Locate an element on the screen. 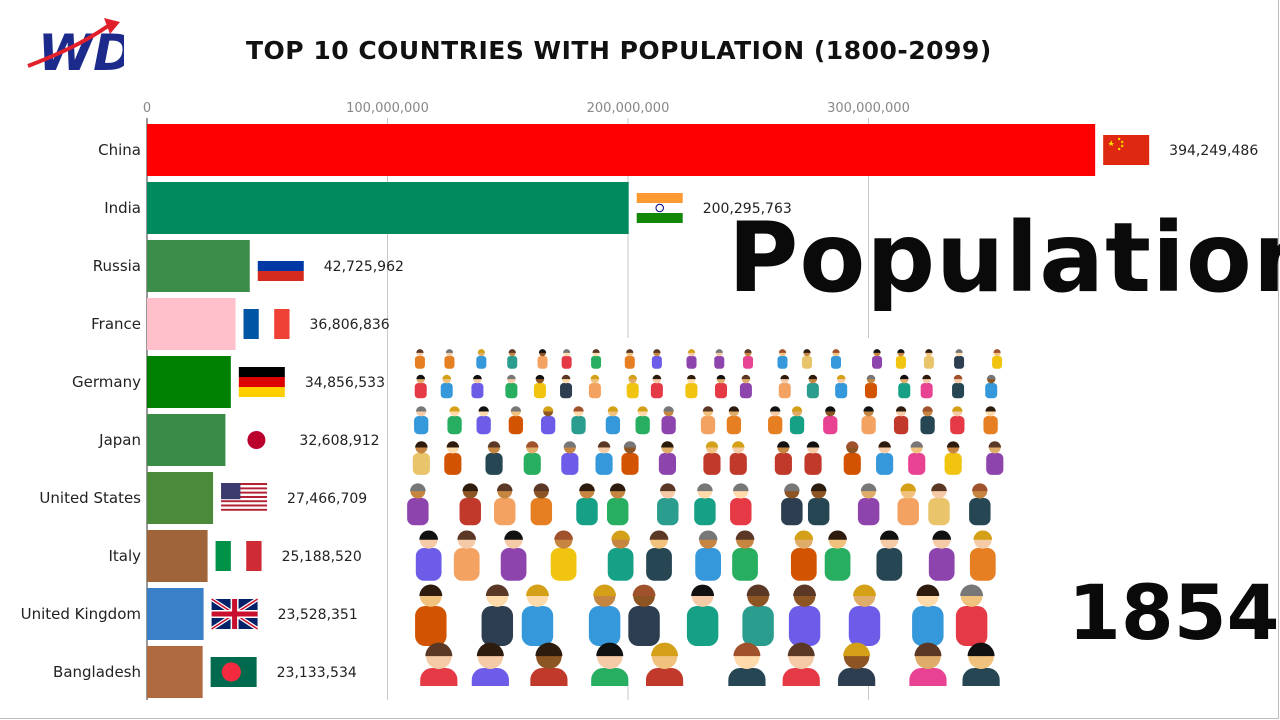 Image resolution: width=1280 pixels, height=720 pixels. bar-japan is located at coordinates (186, 440).